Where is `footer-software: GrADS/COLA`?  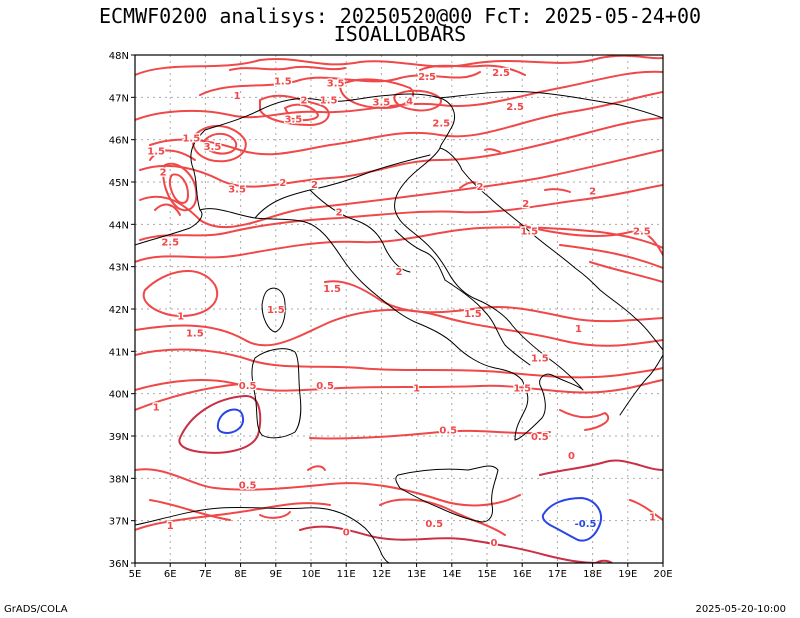 footer-software: GrADS/COLA is located at coordinates (36, 609).